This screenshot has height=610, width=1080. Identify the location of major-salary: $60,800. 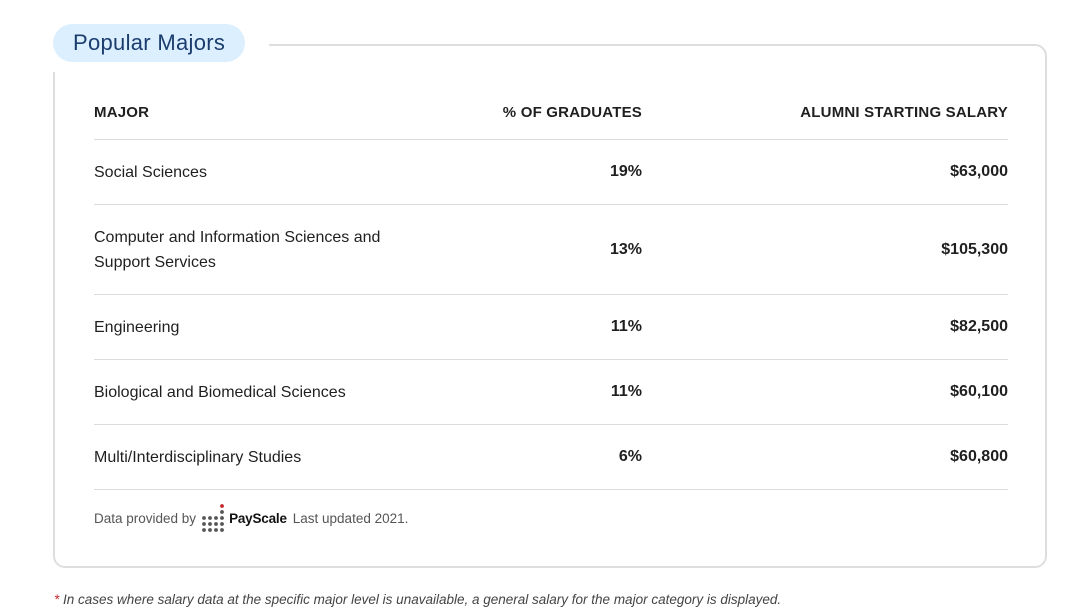
(979, 456).